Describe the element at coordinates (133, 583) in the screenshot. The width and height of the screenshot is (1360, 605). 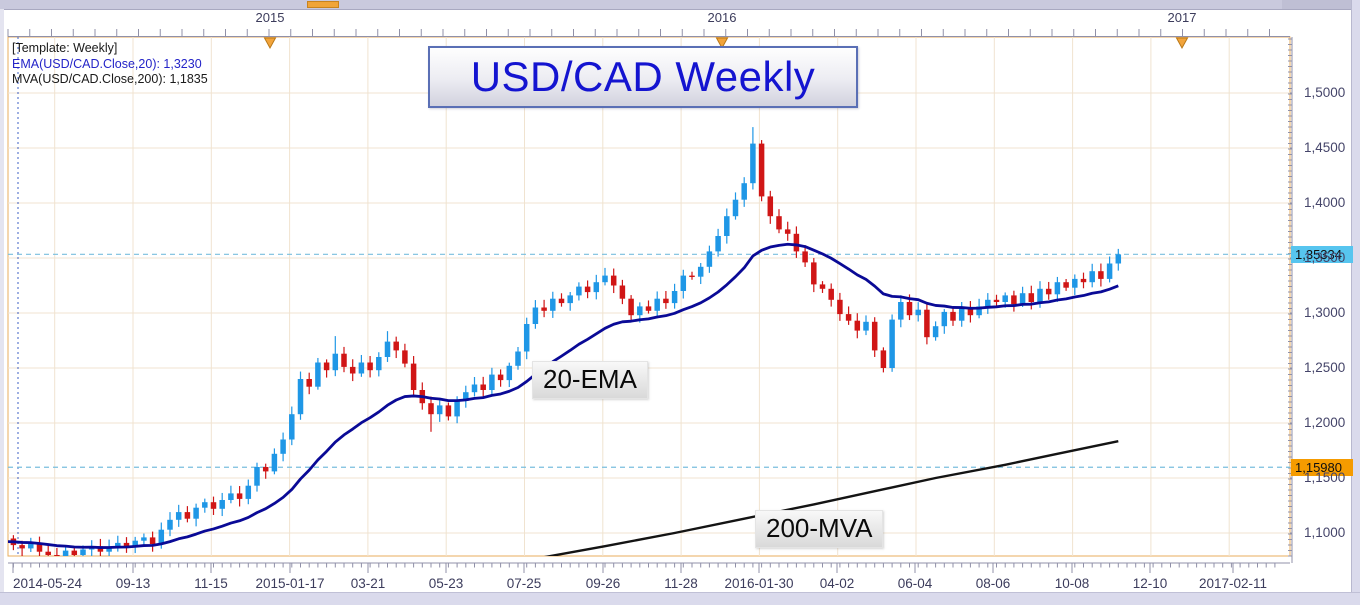
I see `x-axis-tick-label: 09-13` at that location.